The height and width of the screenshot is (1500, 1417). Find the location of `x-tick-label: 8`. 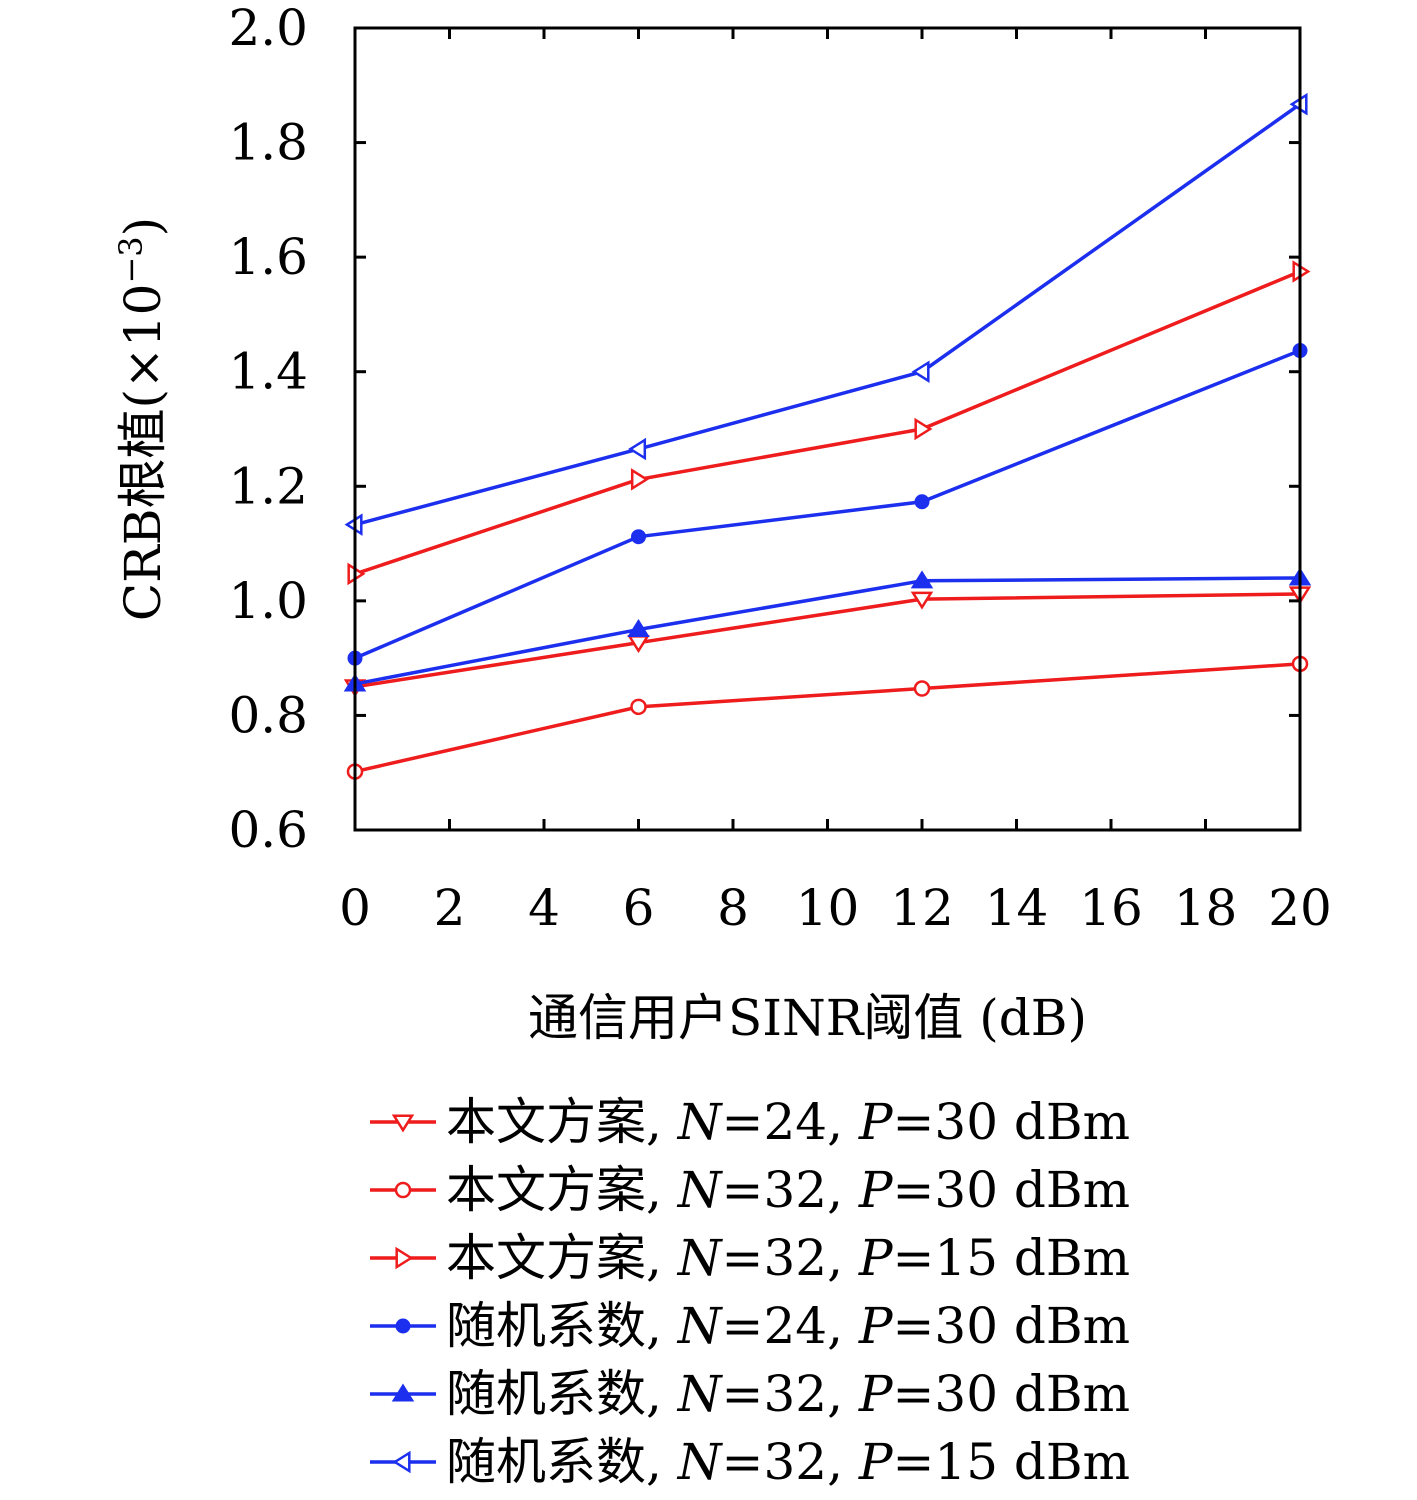

x-tick-label: 8 is located at coordinates (733, 908).